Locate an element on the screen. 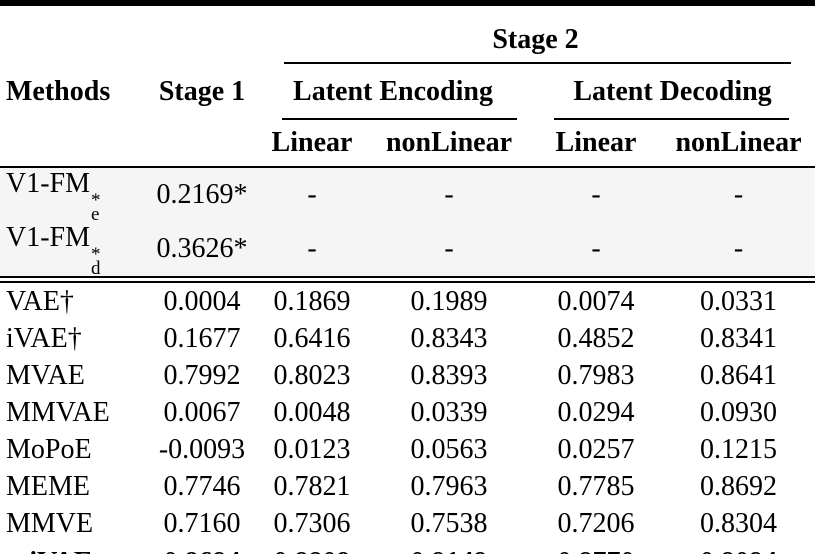  value-cell: 0.9149 is located at coordinates (449, 548).